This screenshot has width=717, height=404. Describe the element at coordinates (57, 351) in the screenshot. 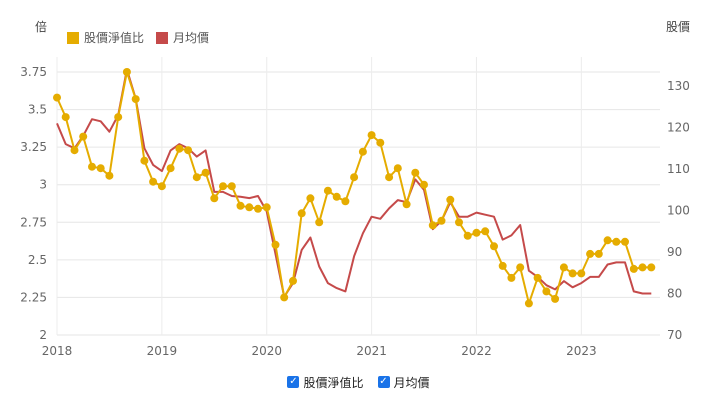

I see `x-tick-label: 2018` at that location.